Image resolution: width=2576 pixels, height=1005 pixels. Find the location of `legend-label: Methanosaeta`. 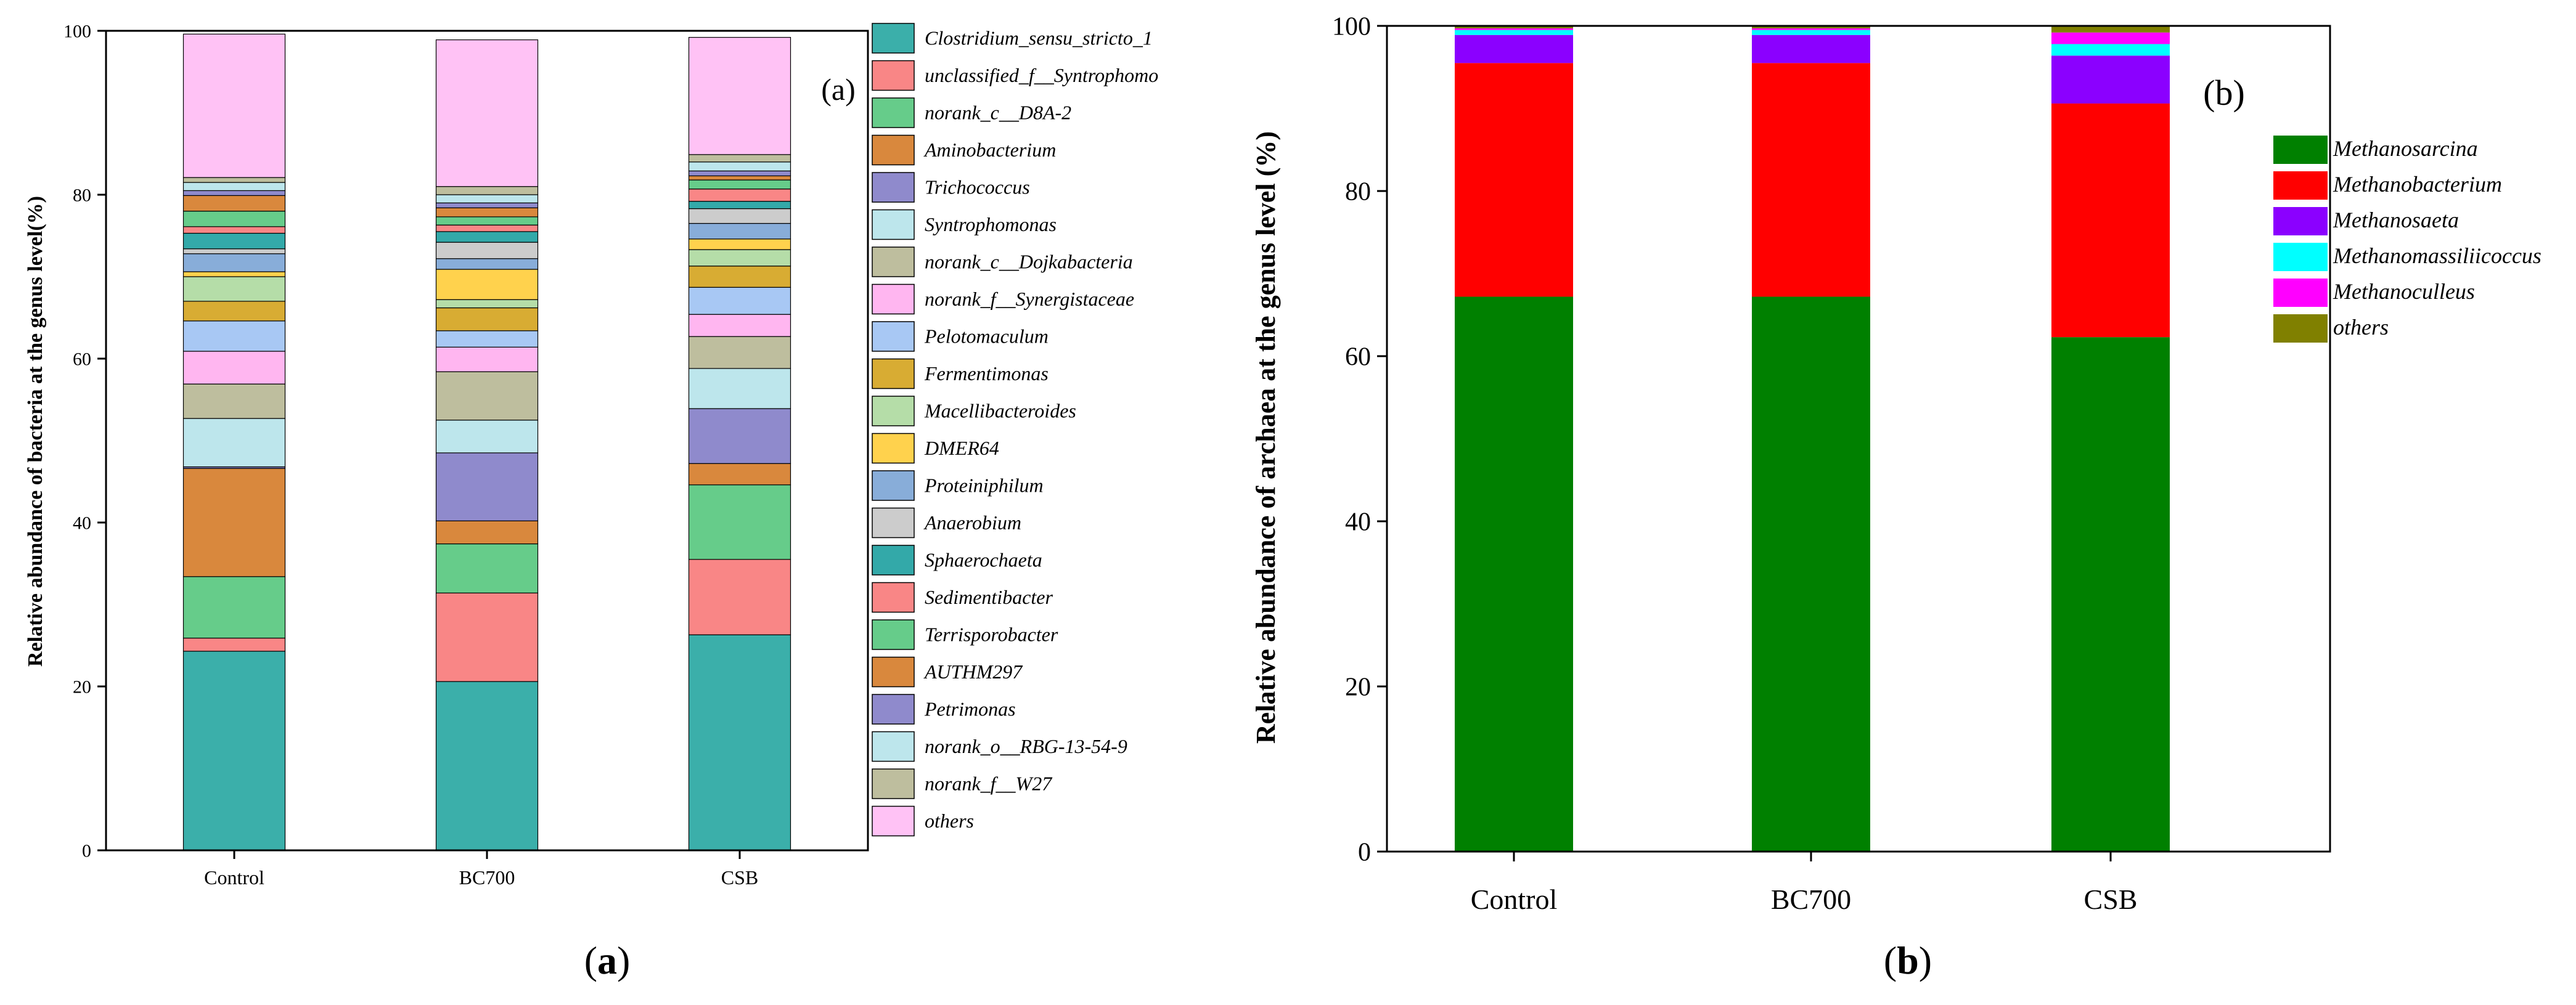

legend-label: Methanosaeta is located at coordinates (2396, 220).